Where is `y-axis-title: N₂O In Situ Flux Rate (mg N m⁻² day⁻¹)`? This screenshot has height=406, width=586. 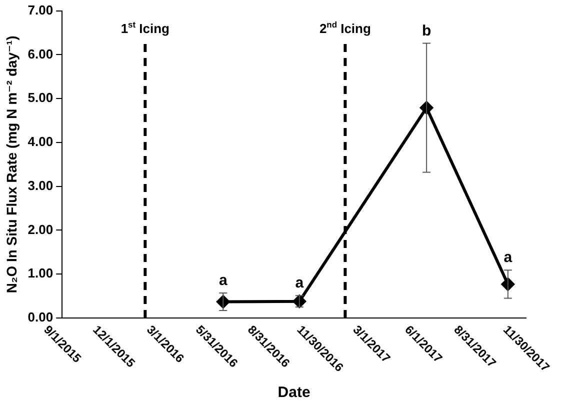 y-axis-title: N₂O In Situ Flux Rate (mg N m⁻² day⁻¹) is located at coordinates (11, 165).